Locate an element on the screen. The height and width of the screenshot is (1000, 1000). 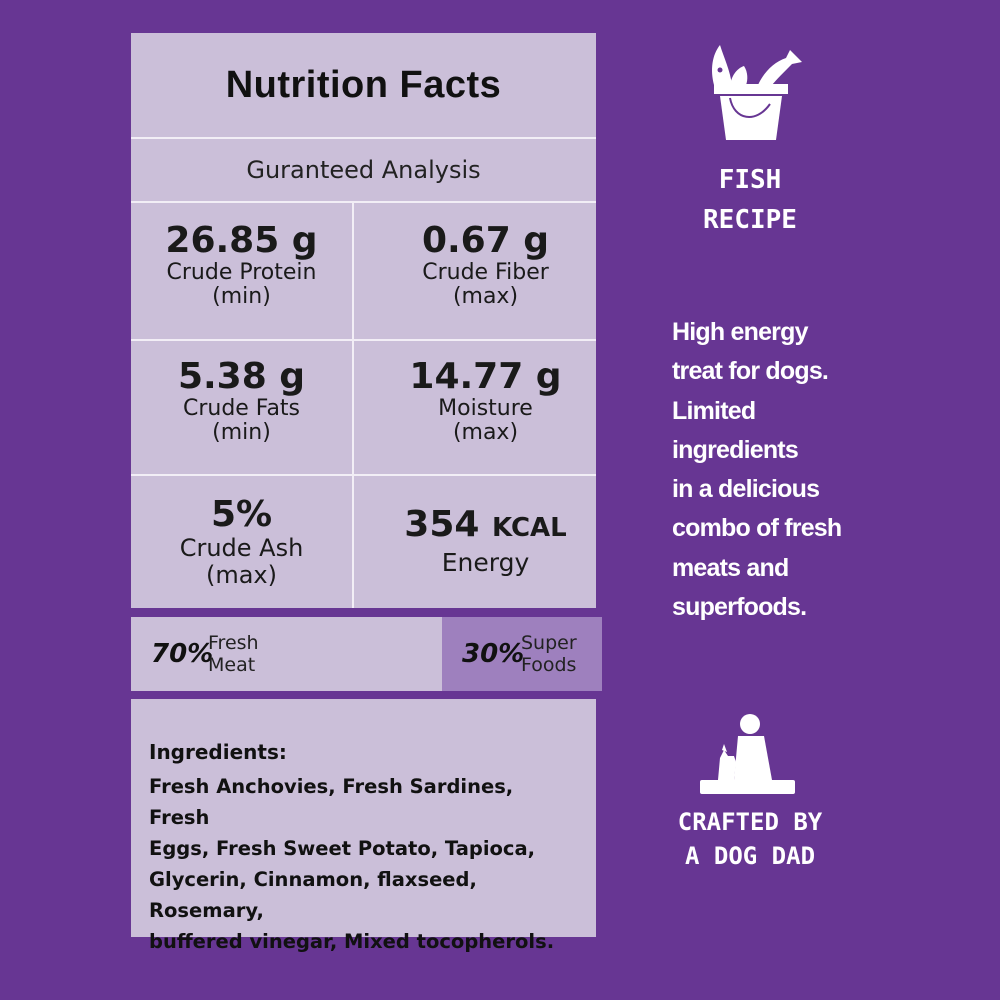
nutrient-value: 354 is located at coordinates (442, 524).